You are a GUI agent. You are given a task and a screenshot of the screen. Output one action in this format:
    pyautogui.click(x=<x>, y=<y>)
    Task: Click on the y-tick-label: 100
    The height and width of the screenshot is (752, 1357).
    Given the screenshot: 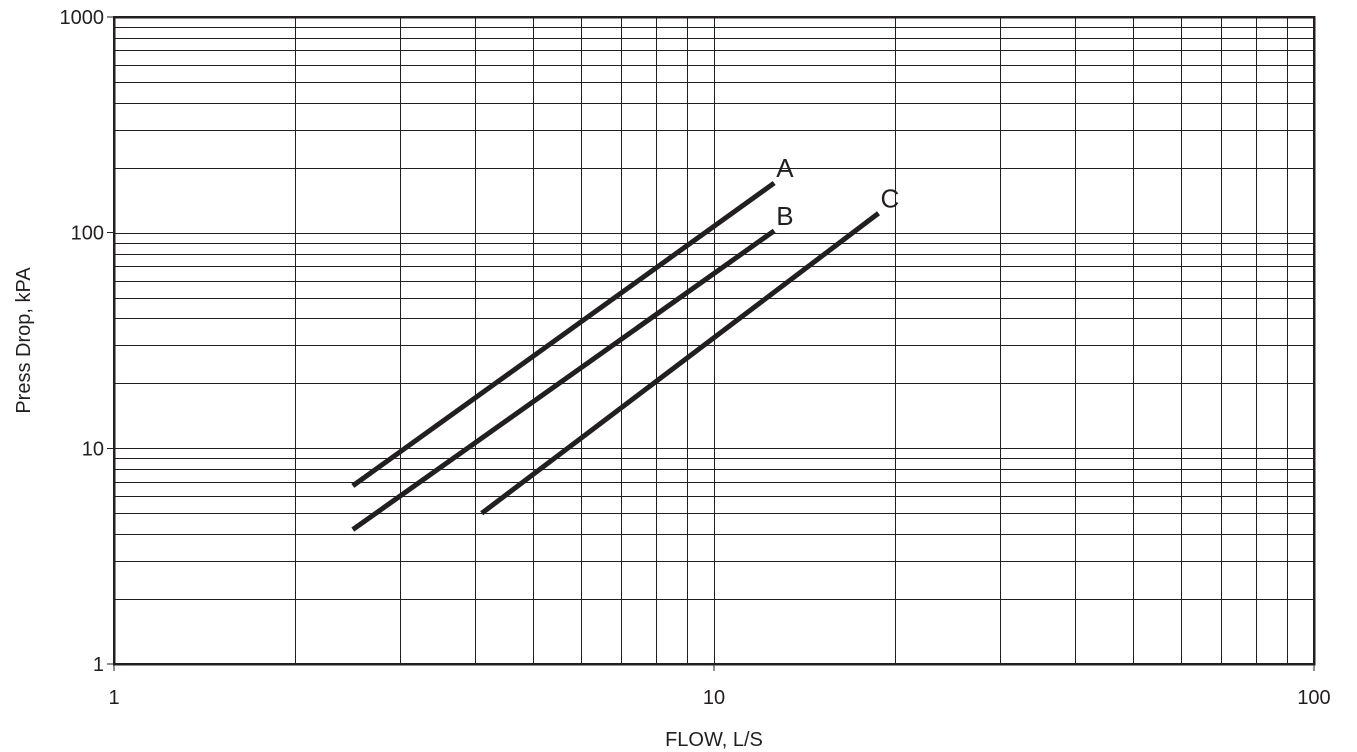 What is the action you would take?
    pyautogui.click(x=87, y=234)
    